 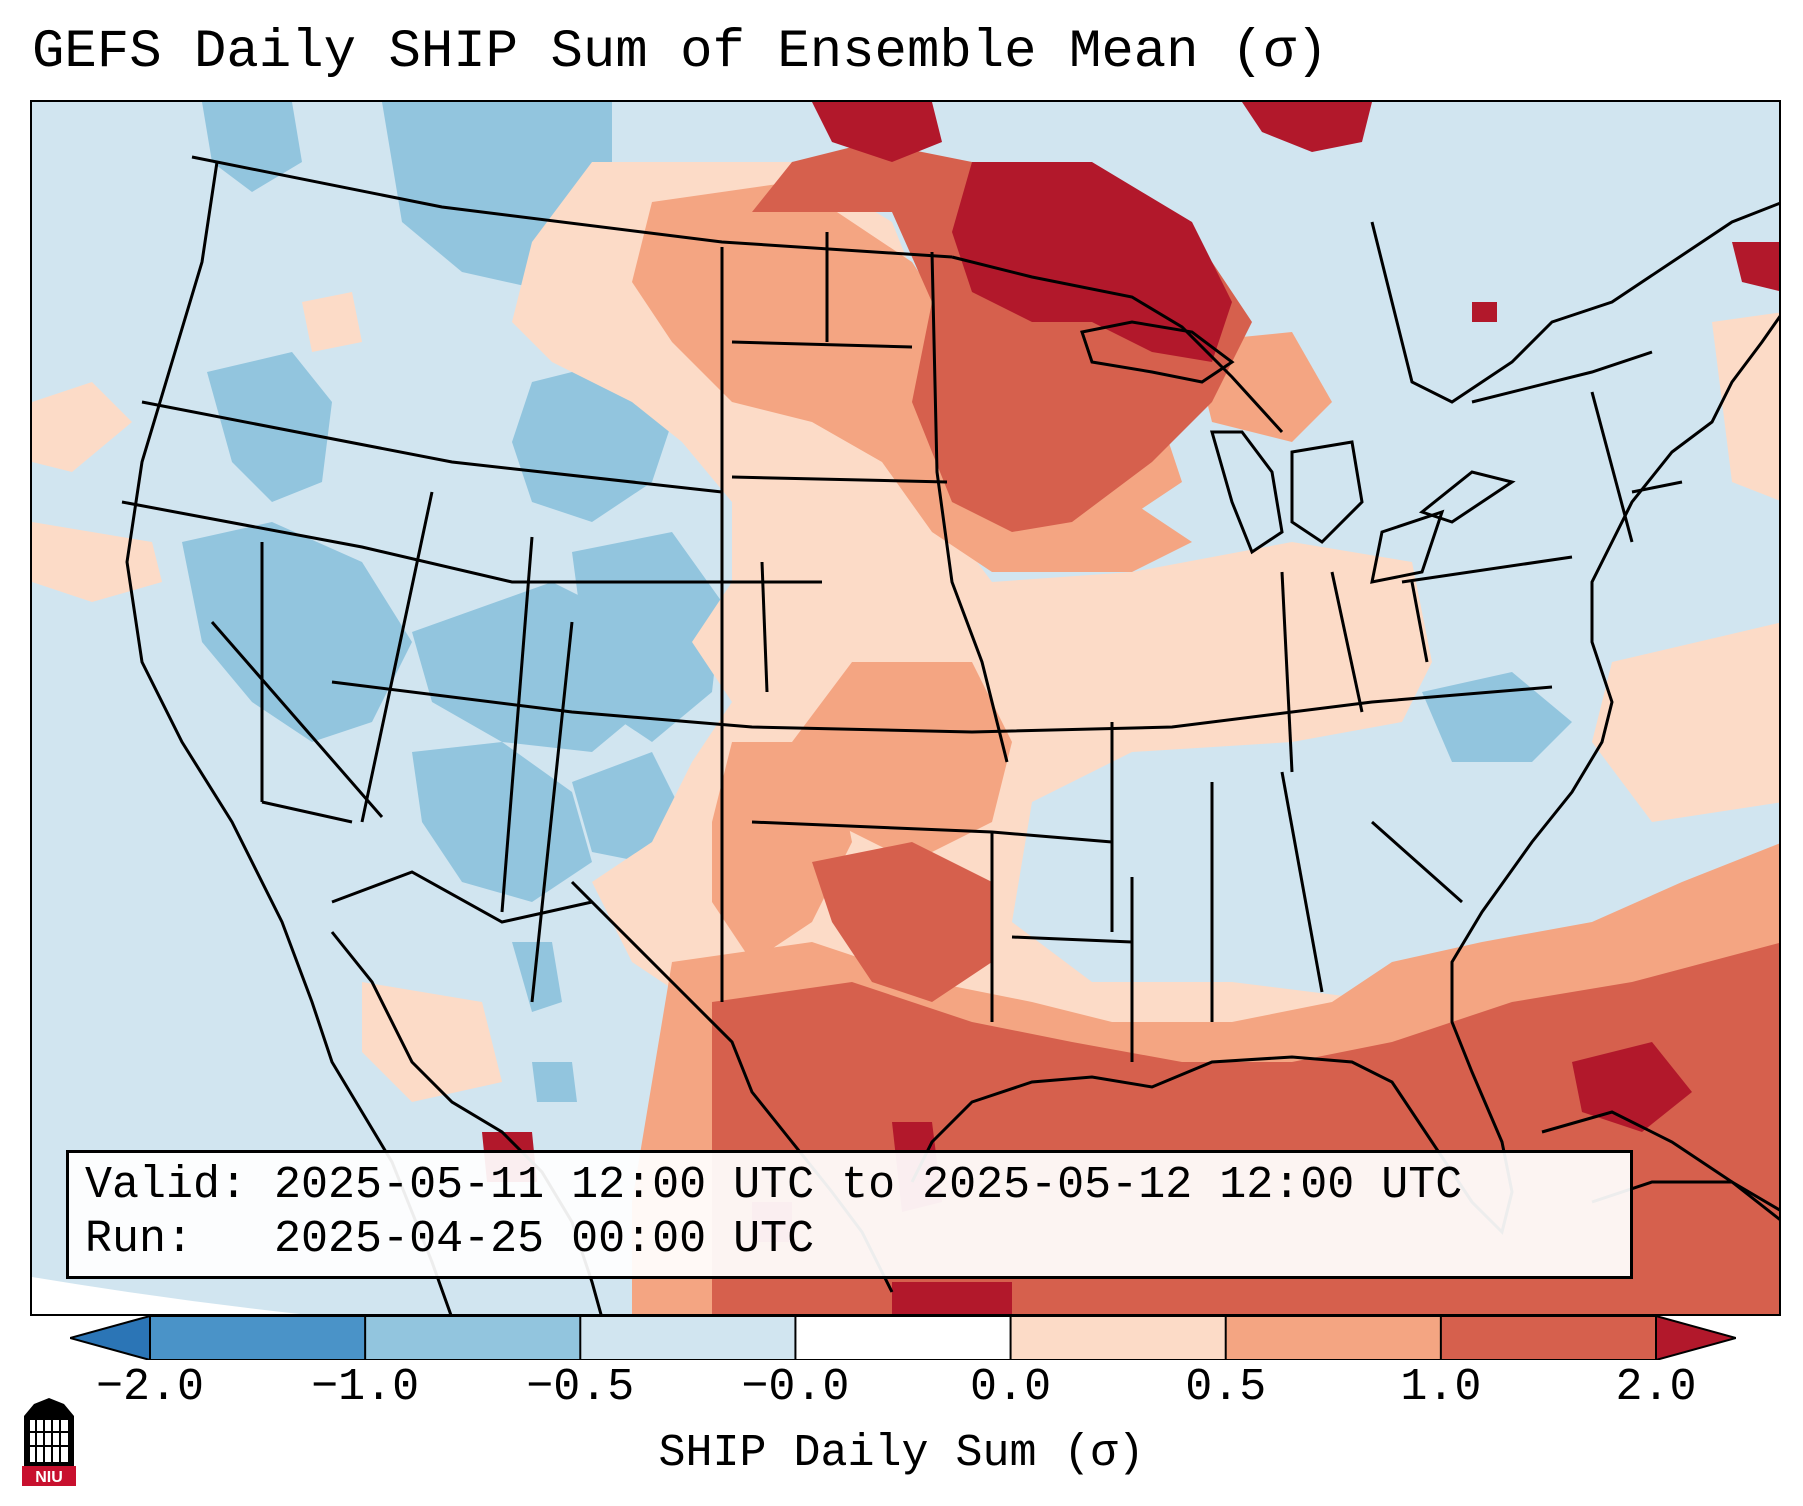 What do you see at coordinates (544, 1239) in the screenshot?
I see `run-time: 2025-04-25 00:00 UTC` at bounding box center [544, 1239].